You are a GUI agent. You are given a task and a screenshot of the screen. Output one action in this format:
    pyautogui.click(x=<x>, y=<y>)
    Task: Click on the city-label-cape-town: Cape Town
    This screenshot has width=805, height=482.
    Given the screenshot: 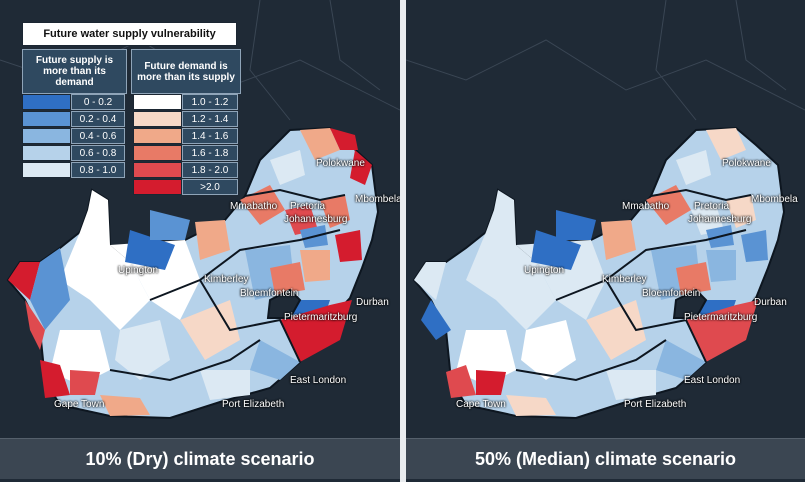 What is the action you would take?
    pyautogui.click(x=481, y=404)
    